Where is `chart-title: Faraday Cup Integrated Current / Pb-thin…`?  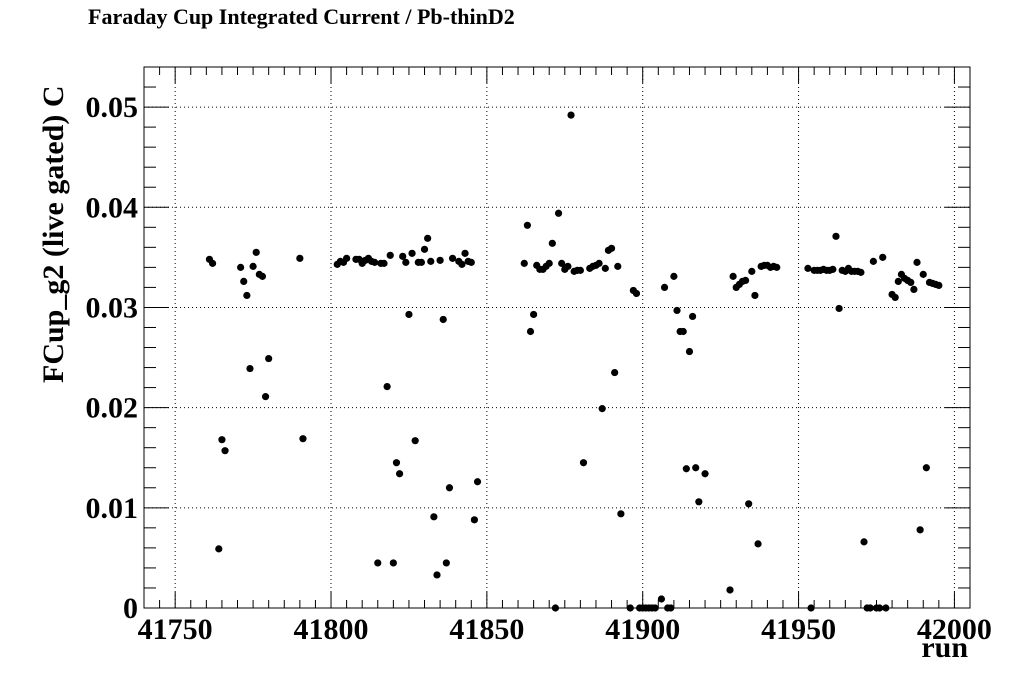 chart-title: Faraday Cup Integrated Current / Pb-thin… is located at coordinates (301, 16).